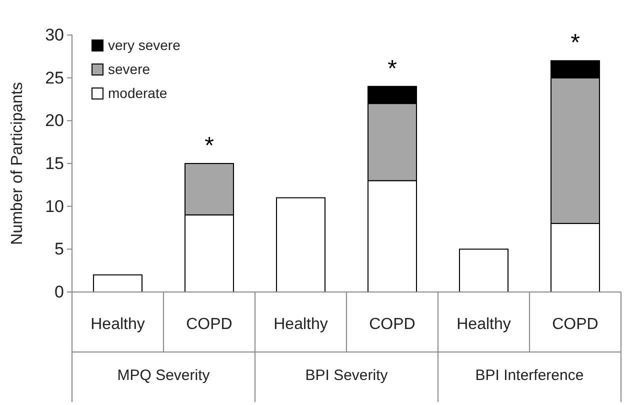 Image resolution: width=641 pixels, height=405 pixels. Describe the element at coordinates (144, 45) in the screenshot. I see `legend-label: very severe` at that location.